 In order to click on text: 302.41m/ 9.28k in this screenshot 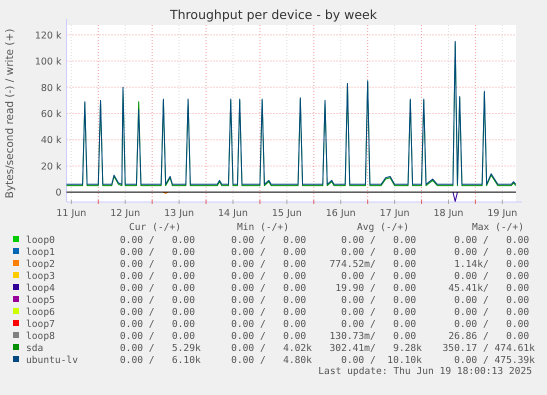, I will do `click(376, 348)`.